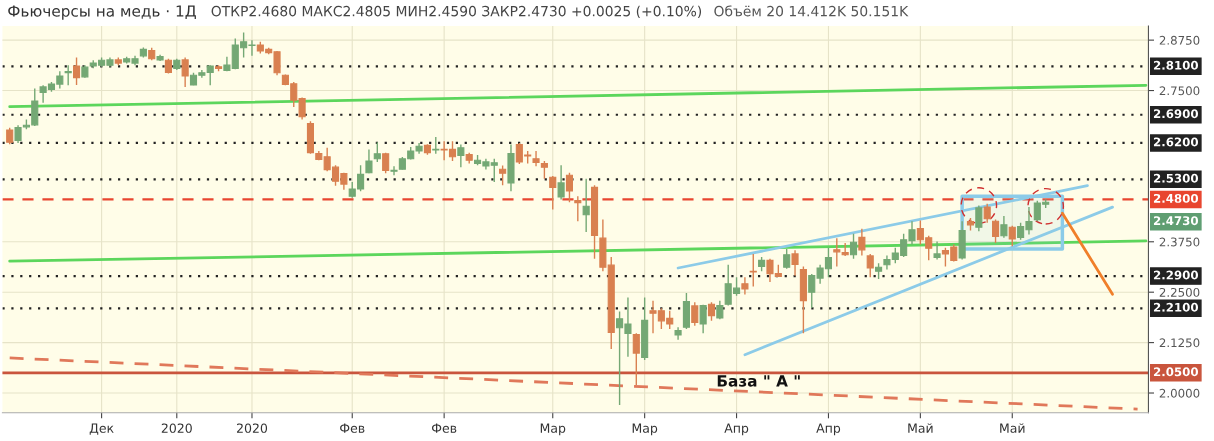  Describe the element at coordinates (1176, 275) in the screenshot. I see `ref-line-label: 2.2900` at that location.